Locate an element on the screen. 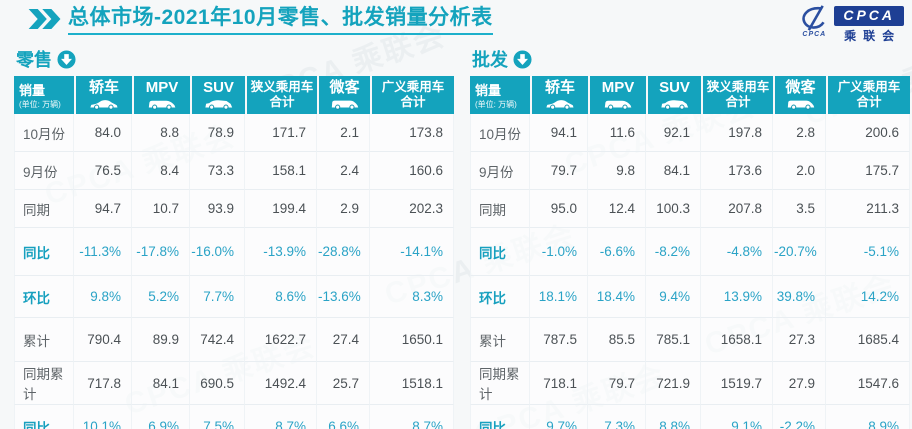  value-cell: 6.6% is located at coordinates (343, 417).